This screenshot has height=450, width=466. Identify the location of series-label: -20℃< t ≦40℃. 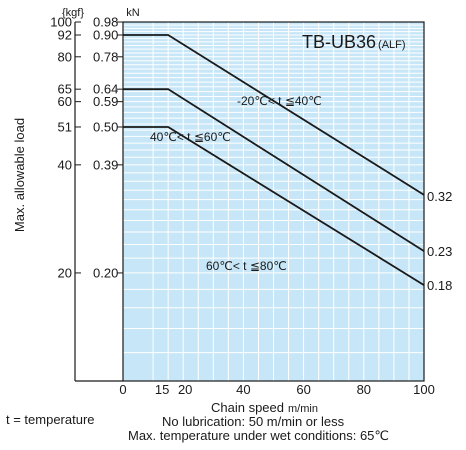
(279, 101).